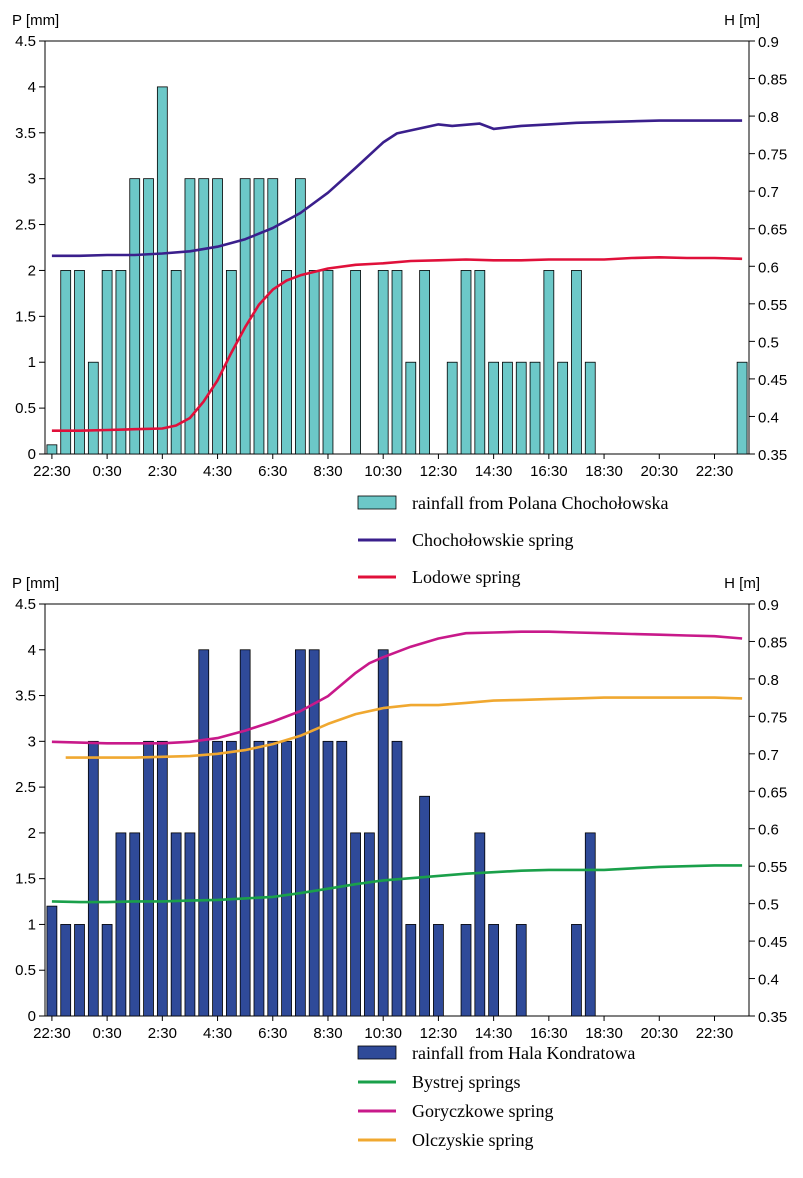  What do you see at coordinates (772, 230) in the screenshot?
I see `right-tick-label: 0.65` at bounding box center [772, 230].